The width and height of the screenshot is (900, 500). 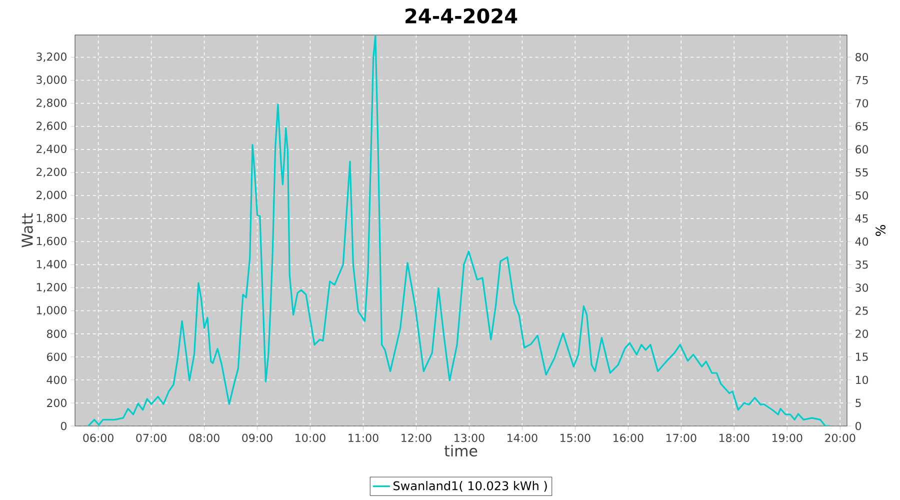 I want to click on y-tick-label: 1,000, so click(x=51, y=311).